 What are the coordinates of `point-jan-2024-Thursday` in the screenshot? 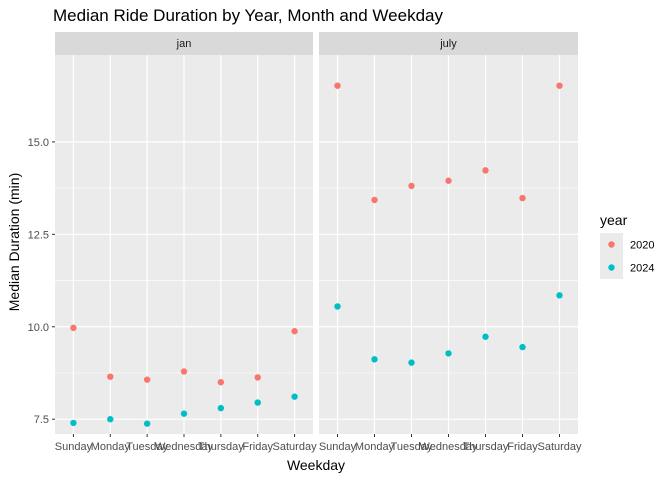 It's located at (221, 408).